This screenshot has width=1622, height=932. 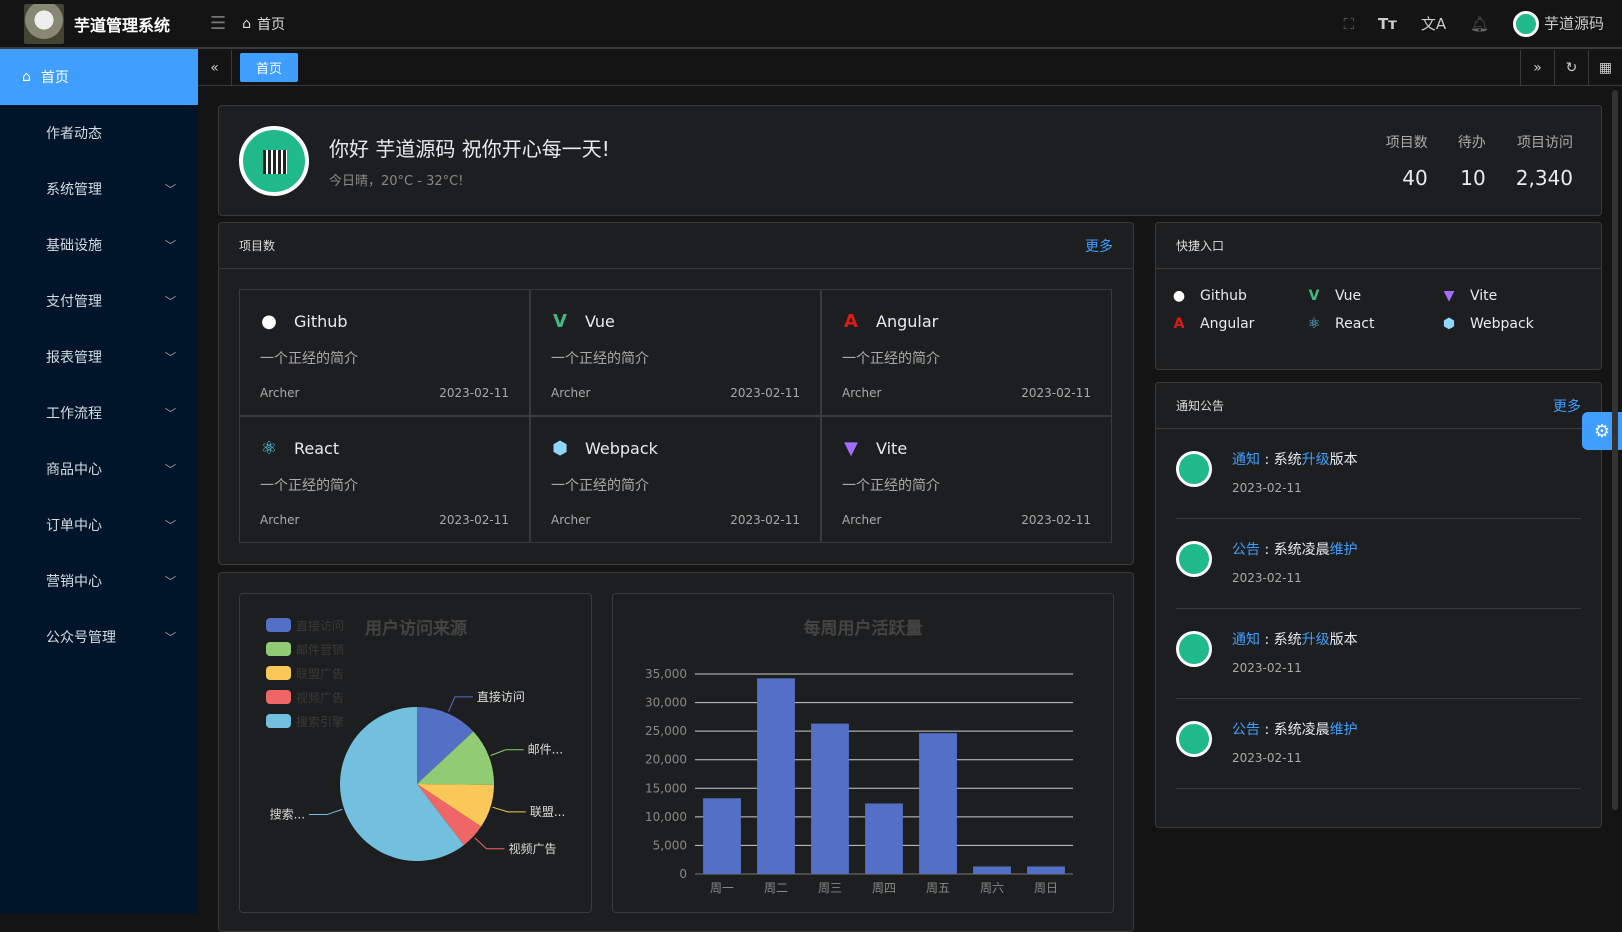 What do you see at coordinates (384, 352) in the screenshot?
I see `project-card: ● Github 一个正经的简介 Archer 2023-02-11` at bounding box center [384, 352].